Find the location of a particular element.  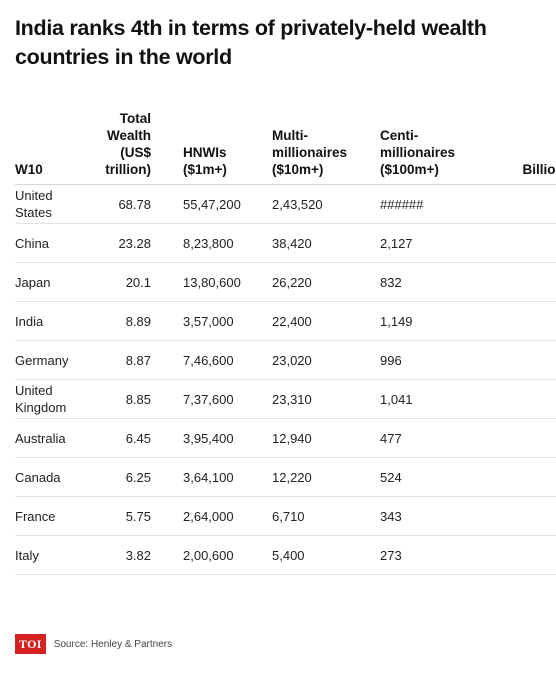

value-cell: 23.28 is located at coordinates (124, 243).